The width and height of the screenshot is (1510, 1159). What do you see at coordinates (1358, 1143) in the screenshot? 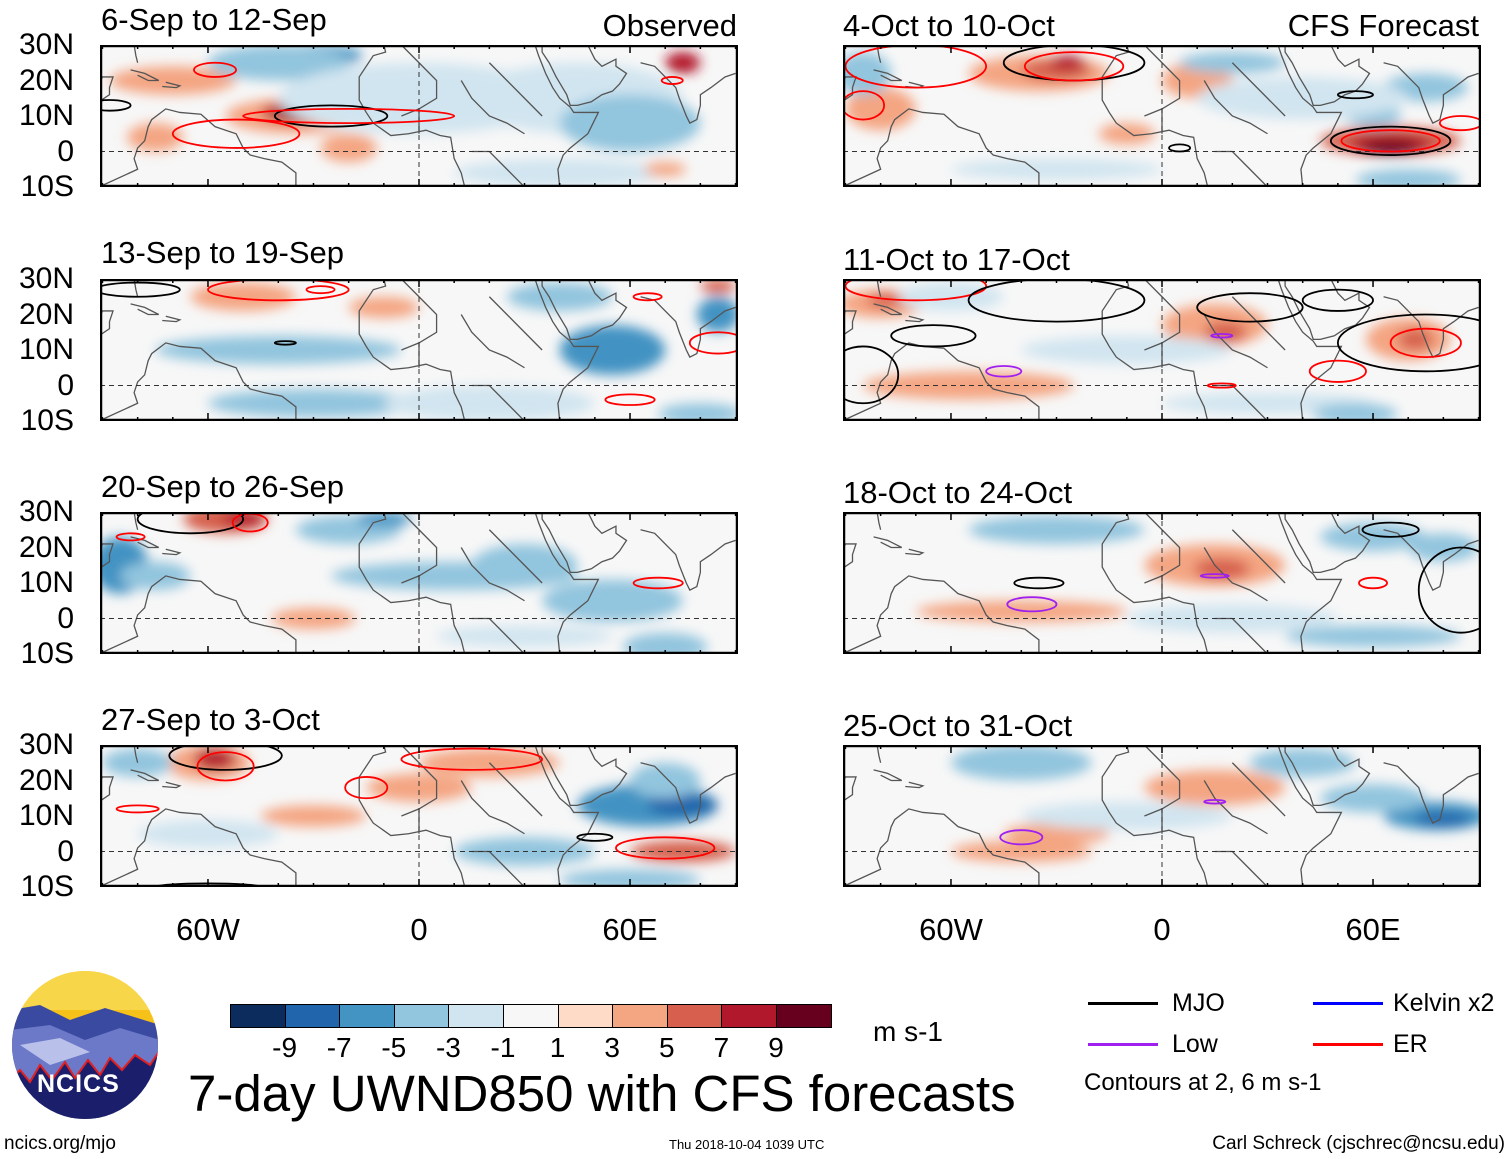
I see `author-credit: Carl Schreck (cjschrec@ncsu.edu)` at bounding box center [1358, 1143].